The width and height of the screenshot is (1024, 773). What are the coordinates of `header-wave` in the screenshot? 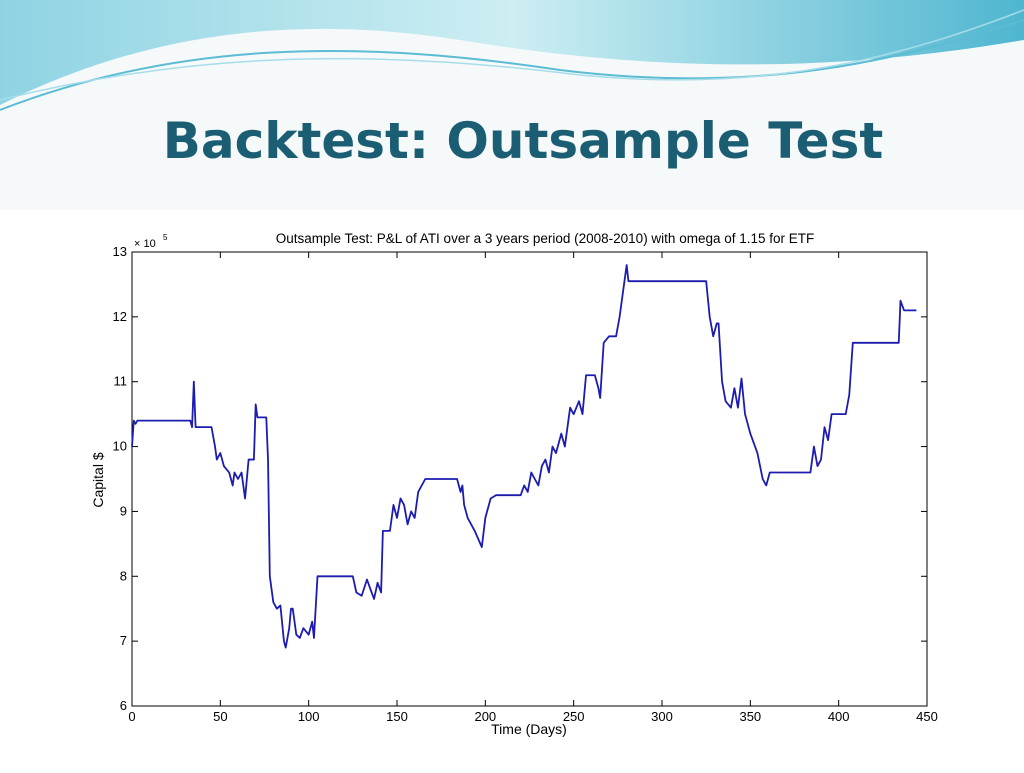 It's located at (512, 52).